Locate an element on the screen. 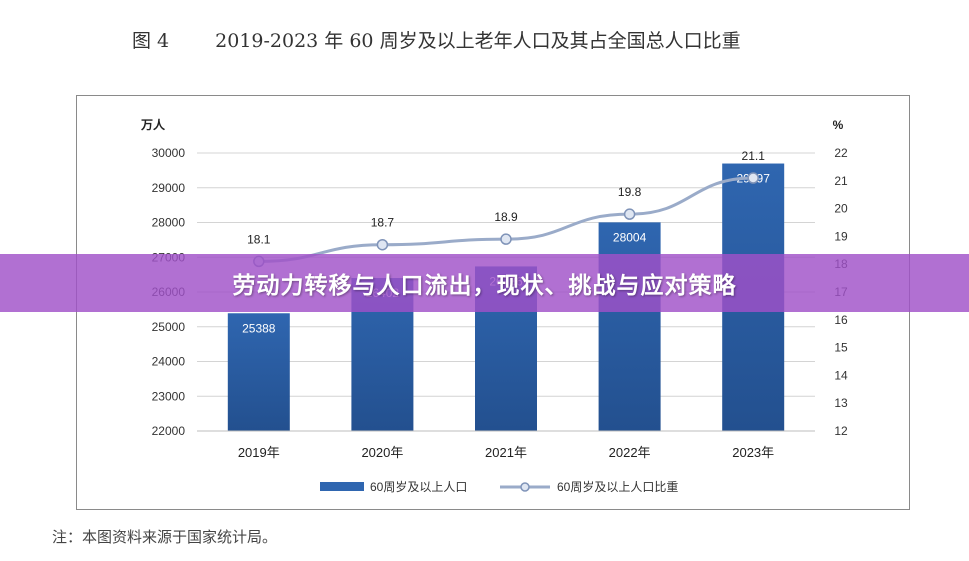  category-label: 2022年 is located at coordinates (630, 452).